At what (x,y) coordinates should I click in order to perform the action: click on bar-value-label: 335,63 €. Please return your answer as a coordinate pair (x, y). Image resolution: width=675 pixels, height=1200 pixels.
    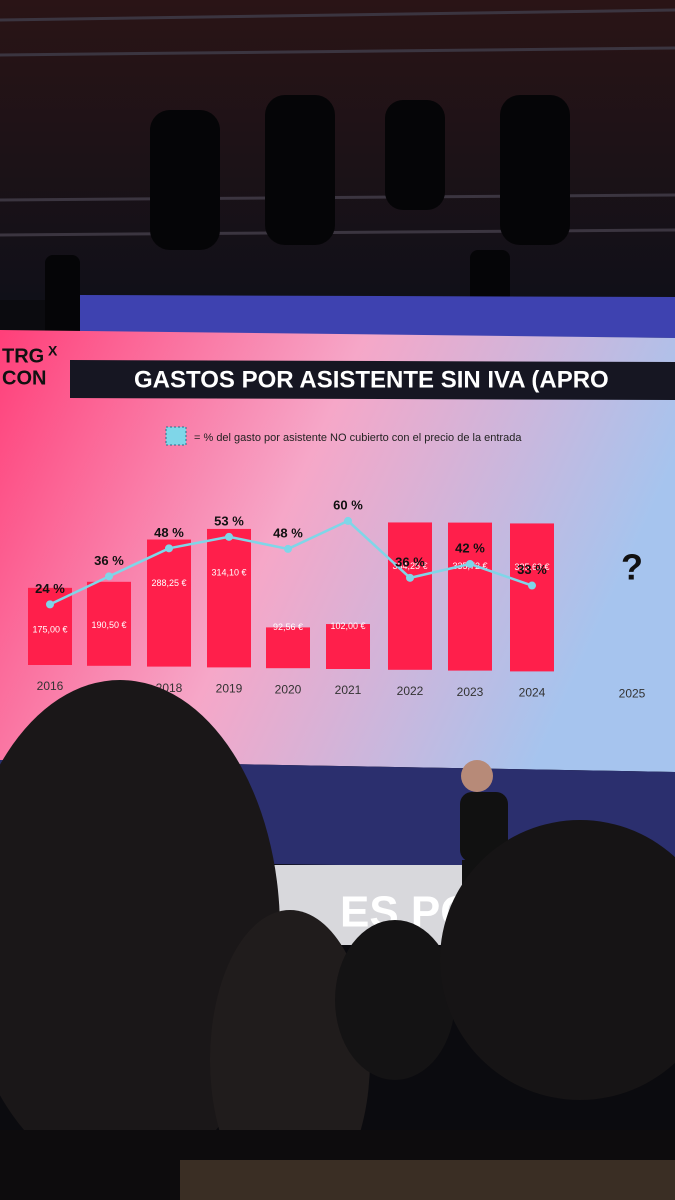
    Looking at the image, I should click on (531, 567).